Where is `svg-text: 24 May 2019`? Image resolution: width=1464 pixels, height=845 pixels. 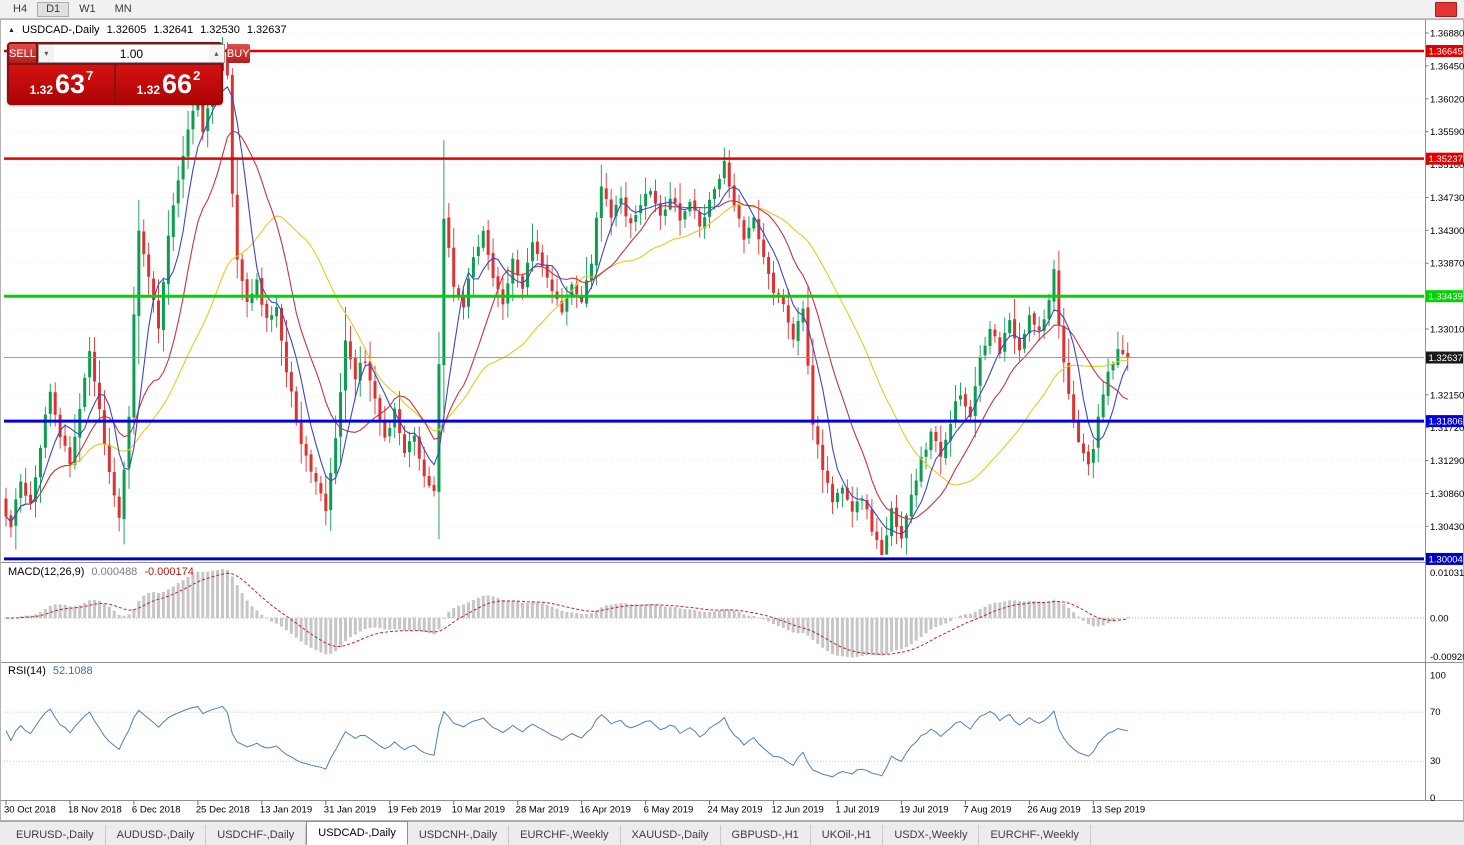 svg-text: 24 May 2019 is located at coordinates (735, 810).